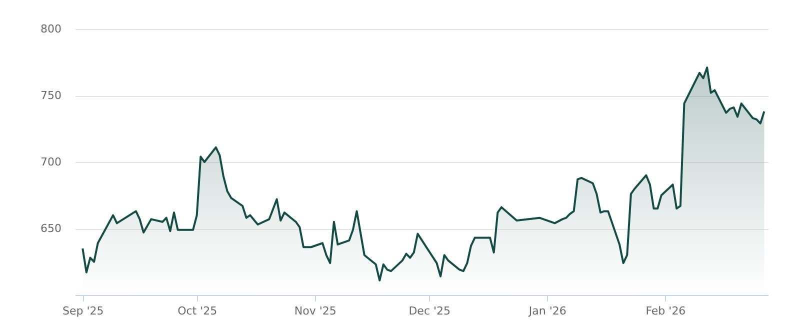 The width and height of the screenshot is (800, 324). What do you see at coordinates (429, 311) in the screenshot?
I see `x-tick-label: Dec '25` at bounding box center [429, 311].